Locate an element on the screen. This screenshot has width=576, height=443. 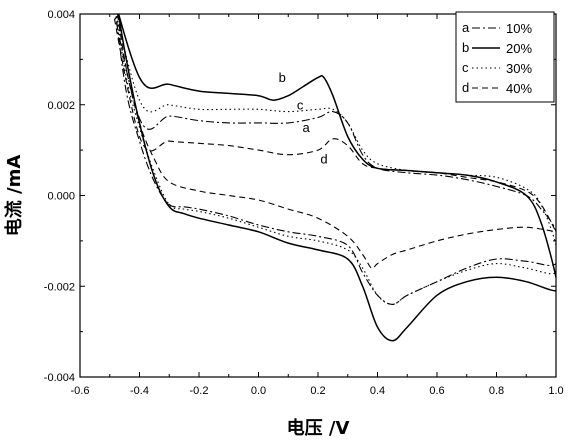
curve-label-b: b is located at coordinates (282, 77).